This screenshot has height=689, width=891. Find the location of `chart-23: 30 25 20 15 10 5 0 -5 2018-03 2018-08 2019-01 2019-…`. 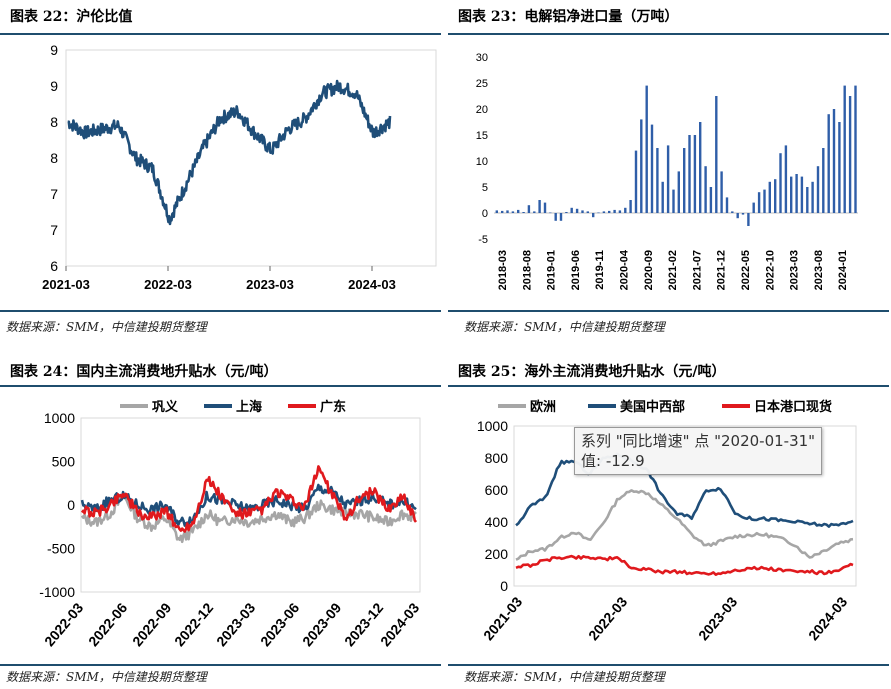

chart-23: 30 25 20 15 10 5 0 -5 2018-03 2018-08 2019-01 2019-… is located at coordinates (667, 171).